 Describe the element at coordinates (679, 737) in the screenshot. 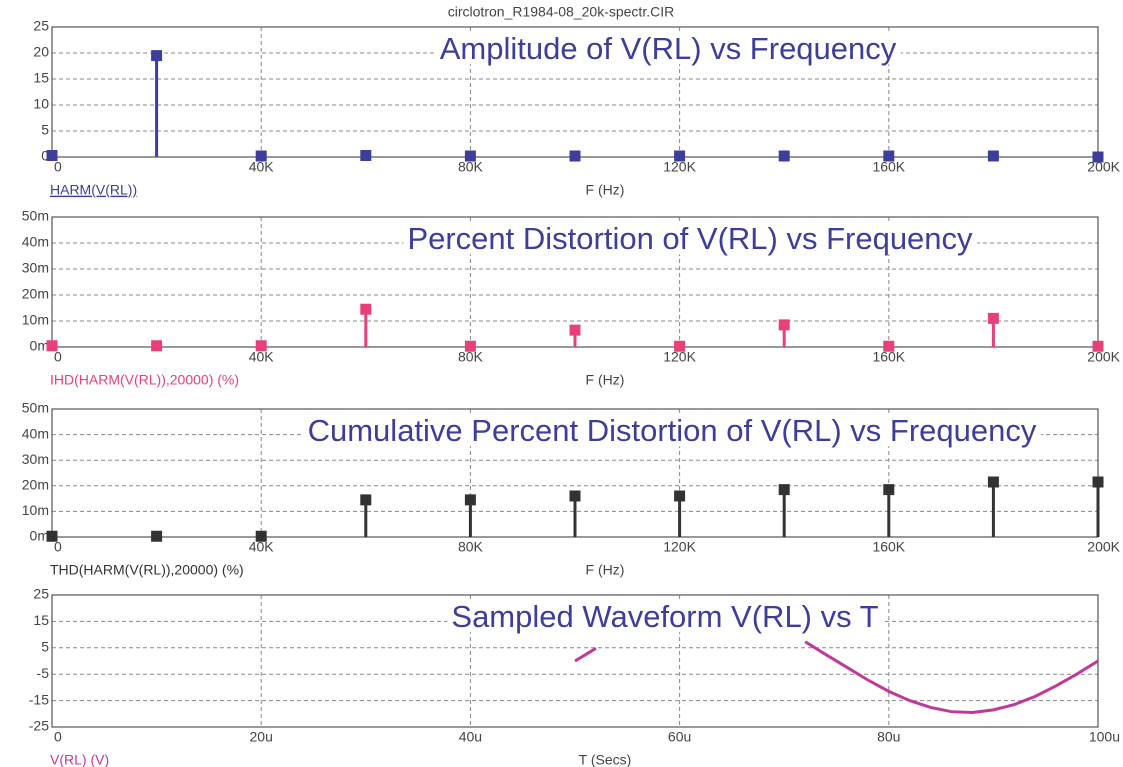

I see `x-tick-label: 60u` at that location.